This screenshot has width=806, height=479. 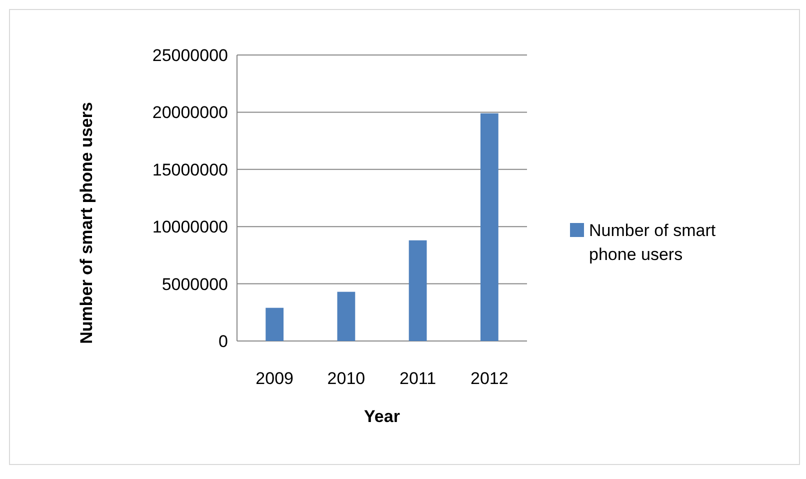 I want to click on x-tick-label: 2009, so click(x=275, y=378).